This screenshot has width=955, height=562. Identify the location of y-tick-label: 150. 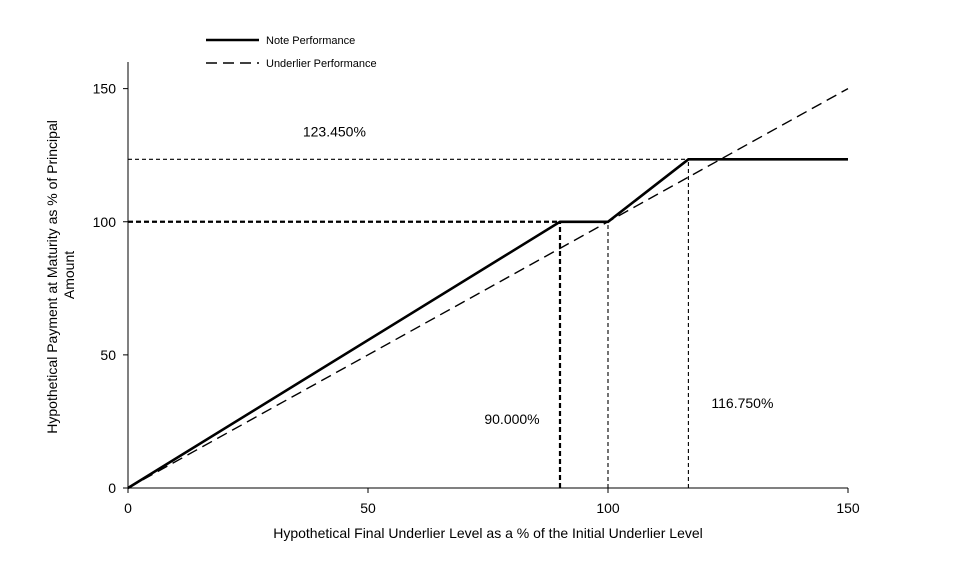
(105, 89).